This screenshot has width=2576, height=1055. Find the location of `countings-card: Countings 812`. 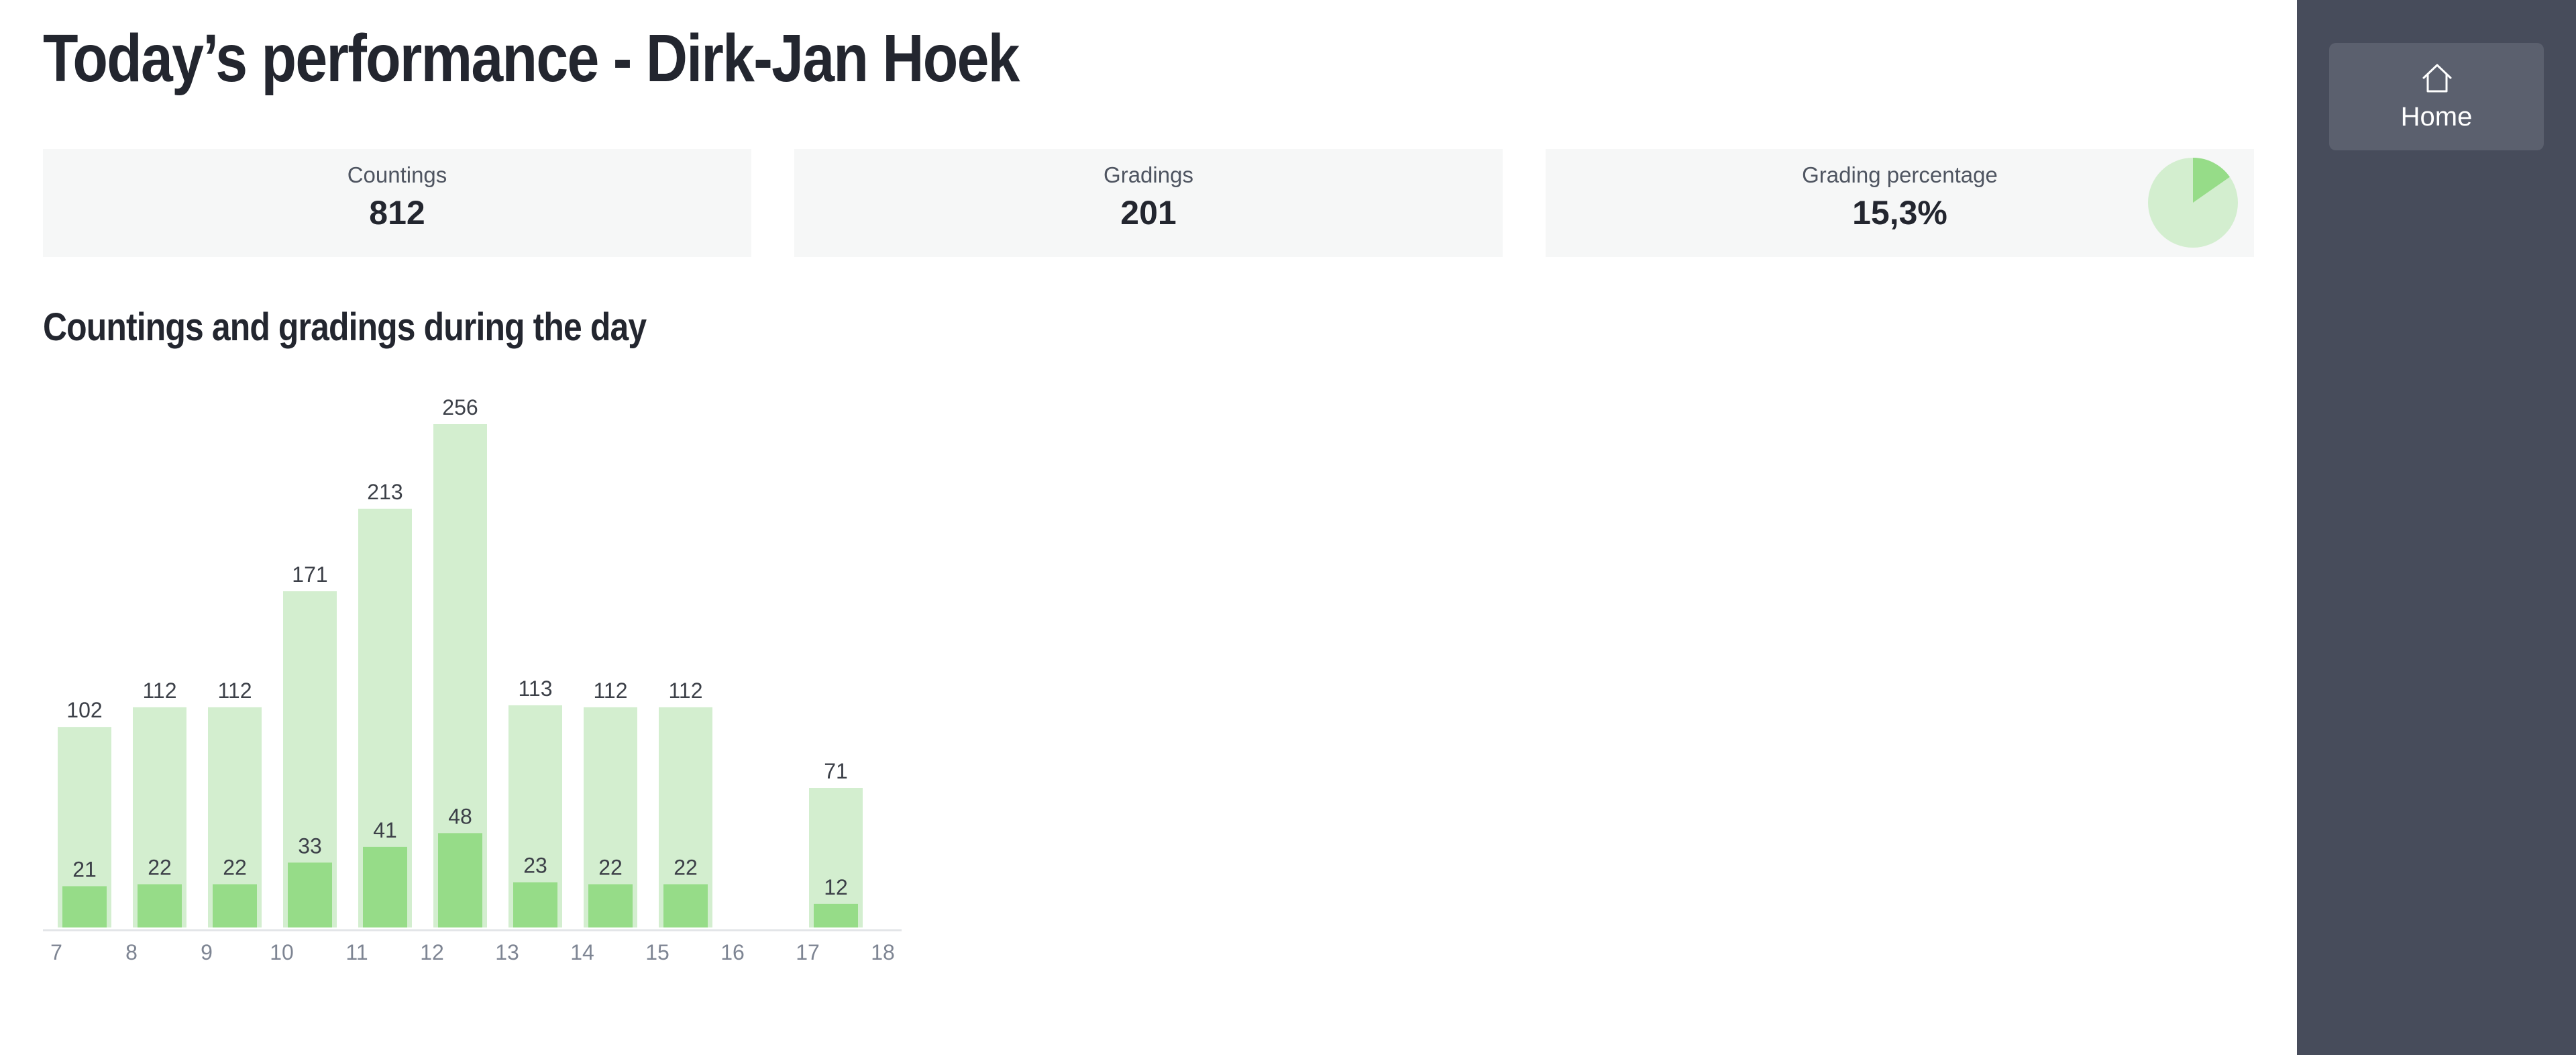

countings-card: Countings 812 is located at coordinates (397, 203).